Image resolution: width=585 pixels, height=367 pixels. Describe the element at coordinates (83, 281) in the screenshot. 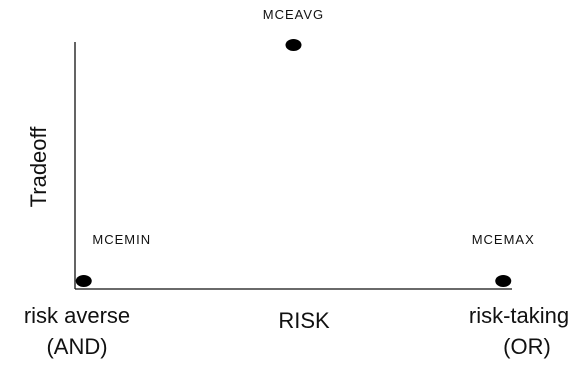

I see `point-mcemin` at that location.